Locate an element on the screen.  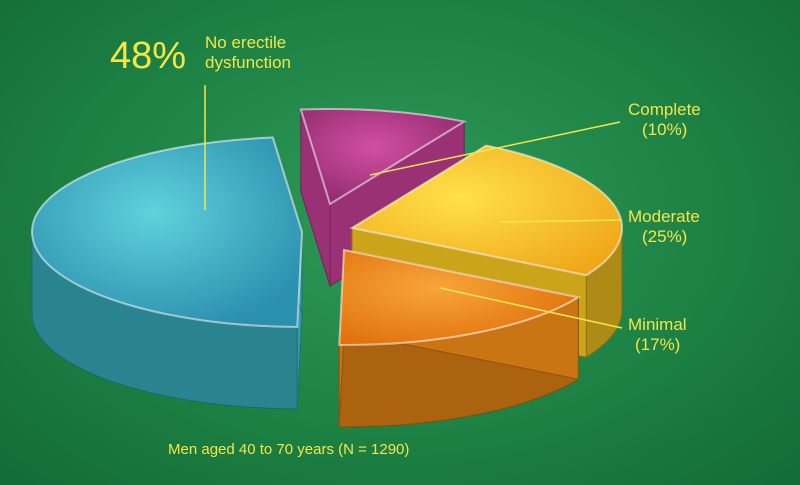
pie-slice-none-top is located at coordinates (167, 232).